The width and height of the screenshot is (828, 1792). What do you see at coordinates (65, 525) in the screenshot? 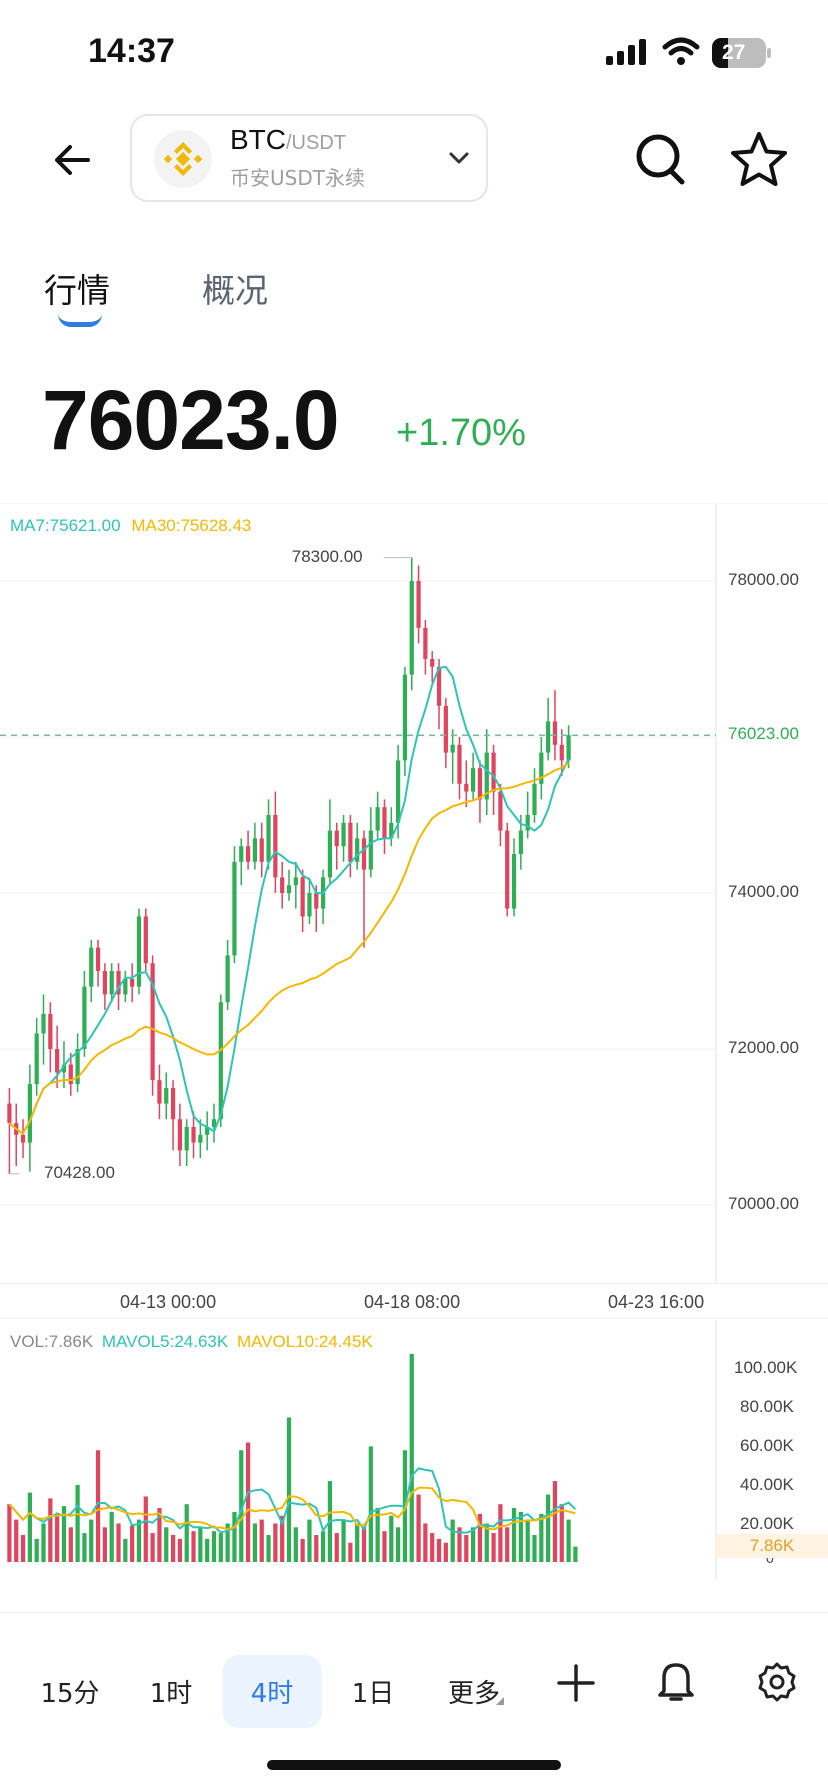
I see `ma7-value: MA7:75621.00` at bounding box center [65, 525].